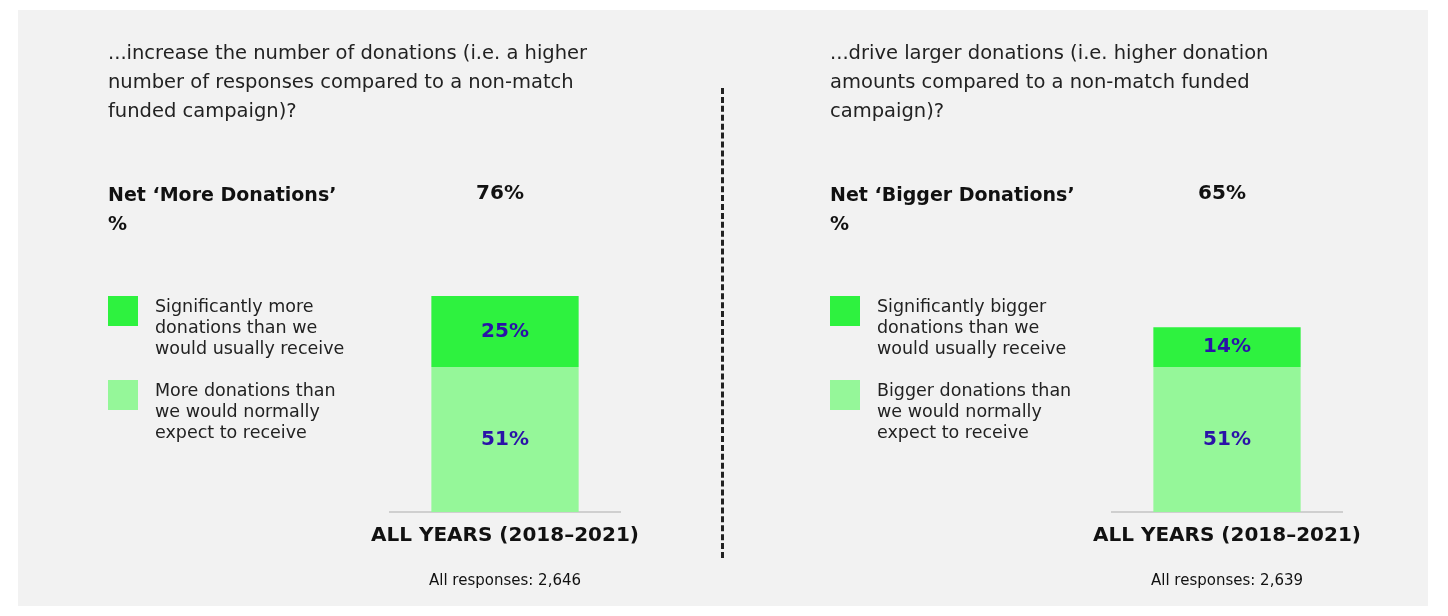 The width and height of the screenshot is (1448, 616). Describe the element at coordinates (953, 209) in the screenshot. I see `text: Net ‘Bigger Donations’ %` at that location.